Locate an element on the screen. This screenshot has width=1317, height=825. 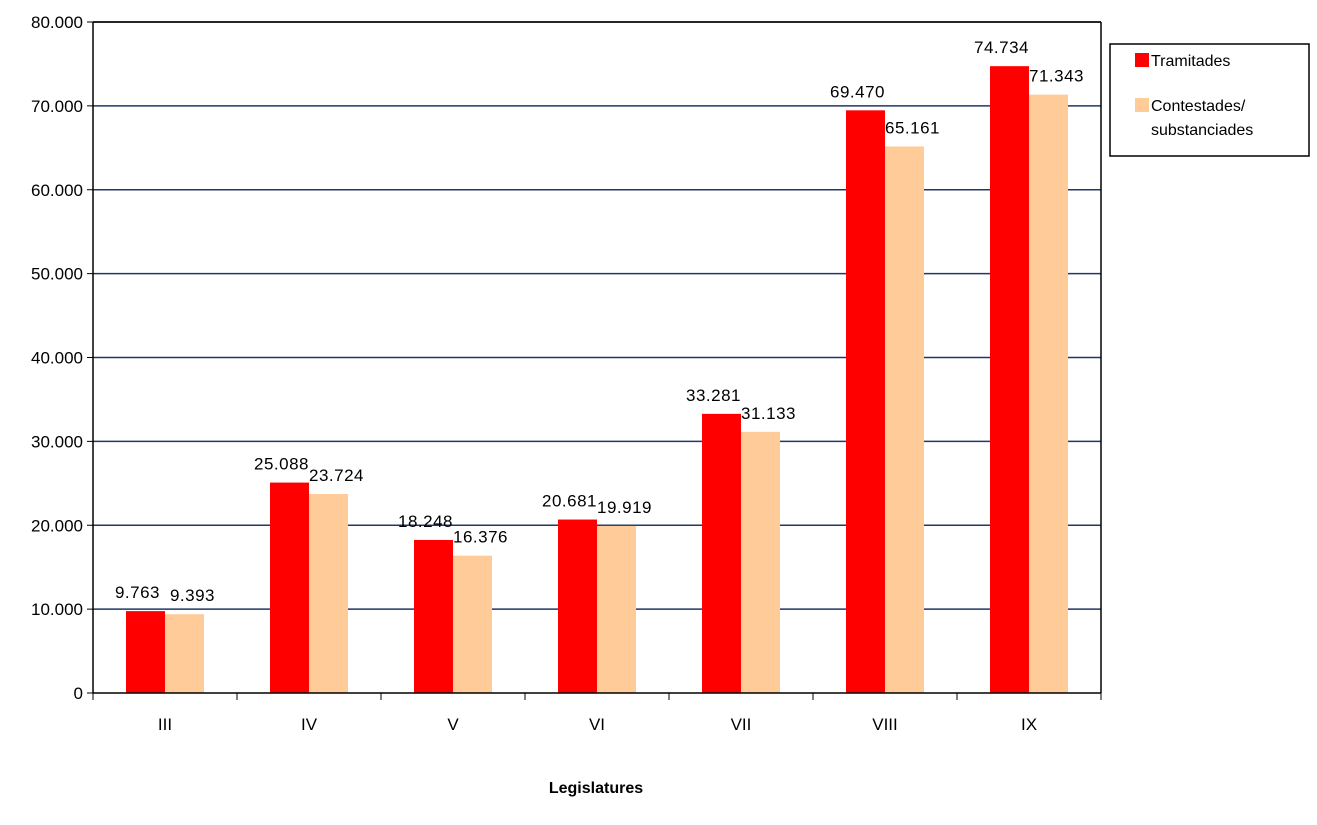
data-label: 9.393 is located at coordinates (192, 595).